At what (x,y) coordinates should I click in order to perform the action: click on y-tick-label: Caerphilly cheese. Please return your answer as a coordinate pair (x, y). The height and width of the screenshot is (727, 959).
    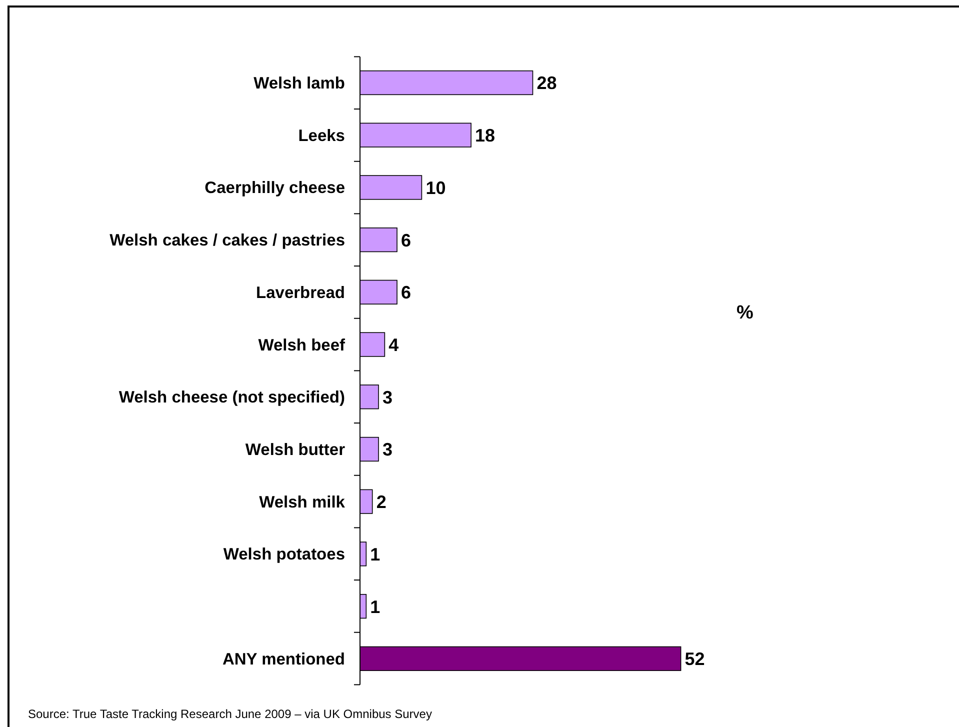
    Looking at the image, I should click on (274, 188).